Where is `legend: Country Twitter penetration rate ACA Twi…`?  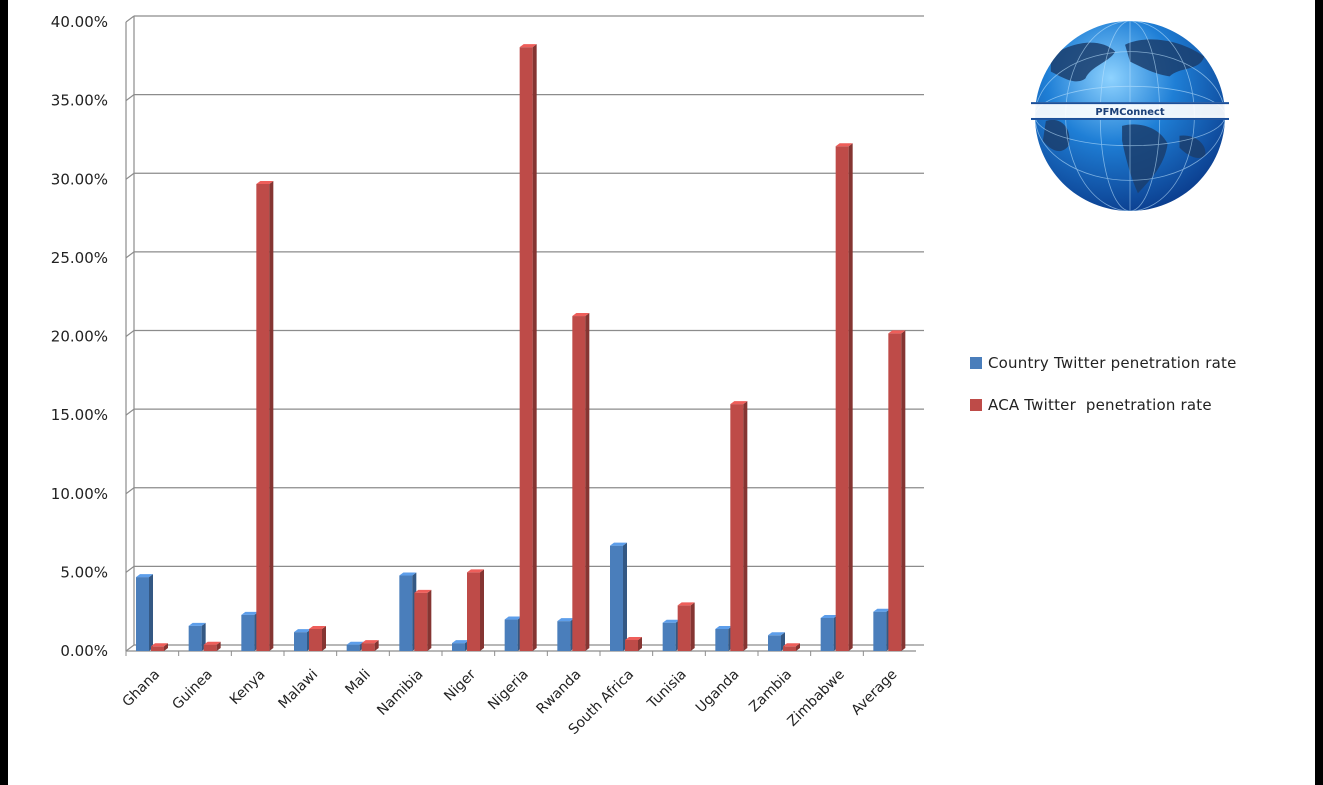 legend: Country Twitter penetration rate ACA Twi… is located at coordinates (1103, 394).